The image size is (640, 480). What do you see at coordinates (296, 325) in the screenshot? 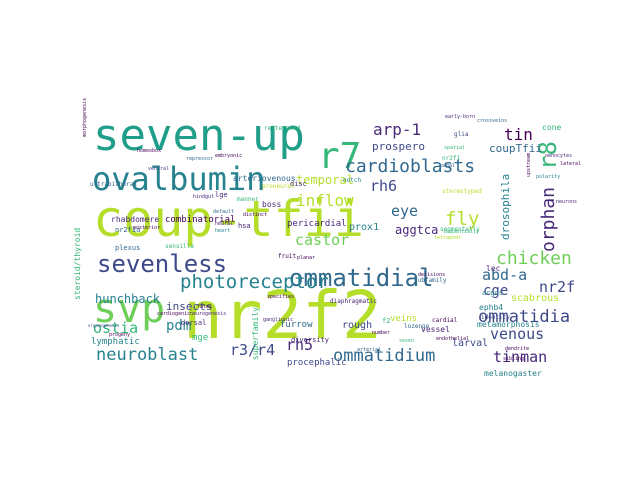
I see `word-furrow: furrow` at bounding box center [296, 325].